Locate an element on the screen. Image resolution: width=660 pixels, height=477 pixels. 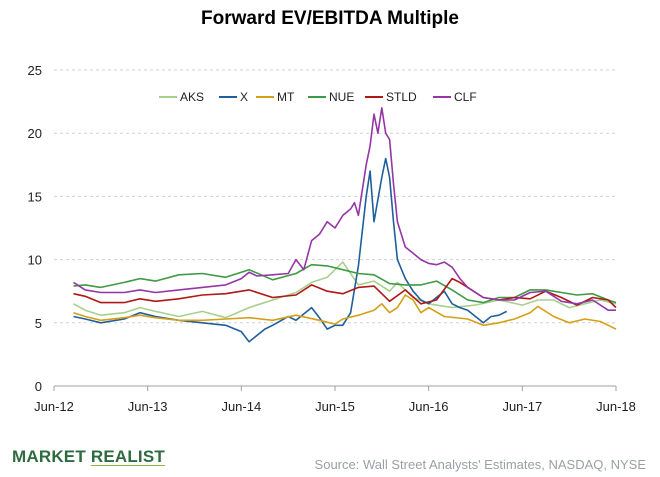
brand-logo: MARKET REALIST is located at coordinates (88, 457).